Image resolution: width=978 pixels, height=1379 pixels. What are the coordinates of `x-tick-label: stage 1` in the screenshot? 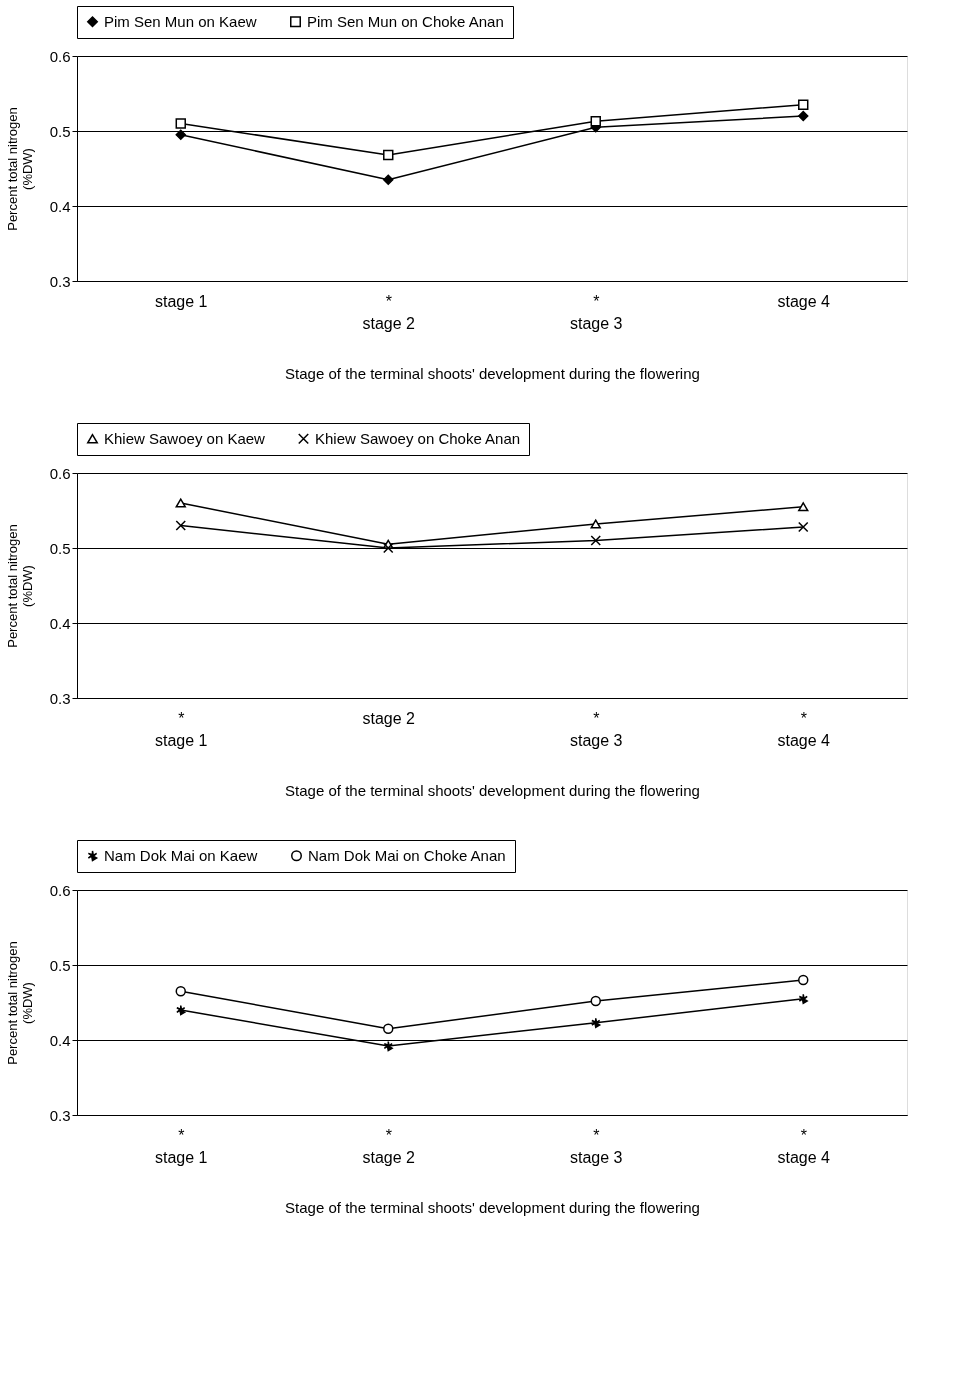 It's located at (181, 301).